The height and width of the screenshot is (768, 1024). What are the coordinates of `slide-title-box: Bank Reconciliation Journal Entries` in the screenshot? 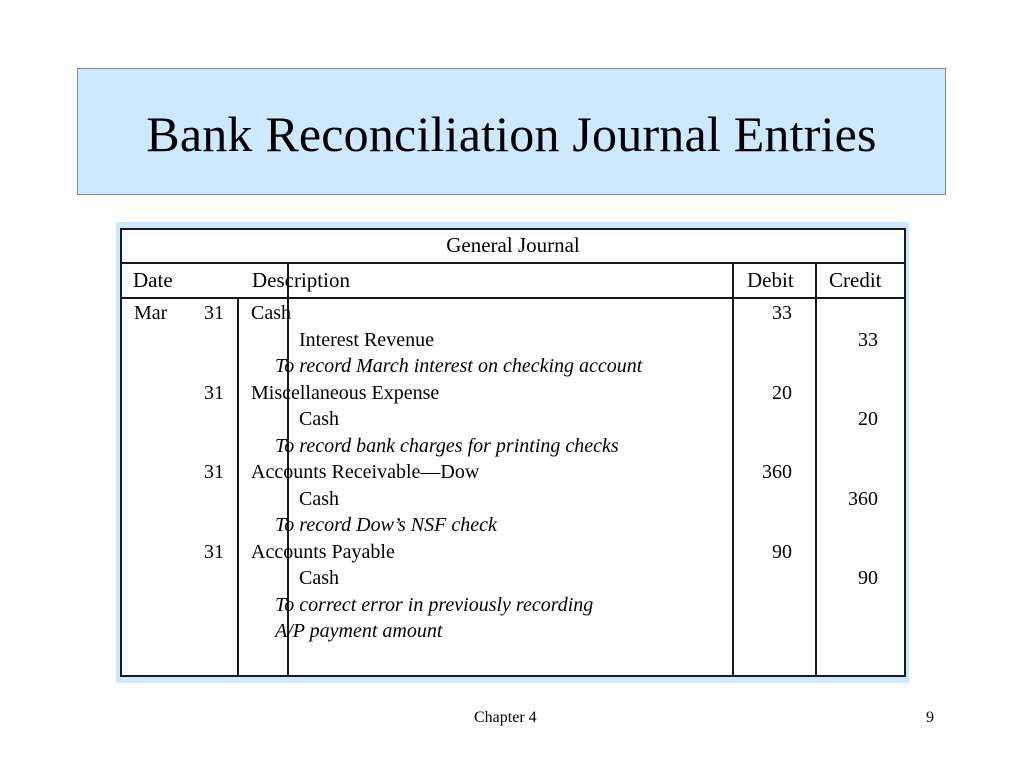 It's located at (511, 131).